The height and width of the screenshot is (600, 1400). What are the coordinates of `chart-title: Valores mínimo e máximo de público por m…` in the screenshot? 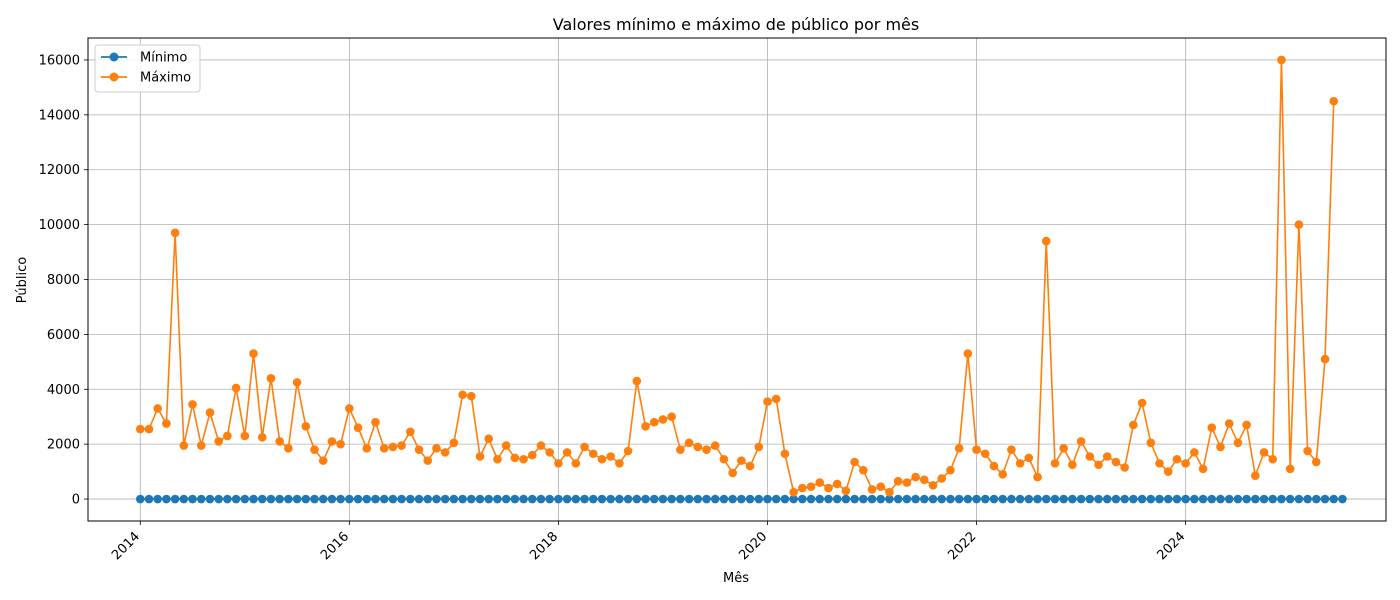 It's located at (736, 24).